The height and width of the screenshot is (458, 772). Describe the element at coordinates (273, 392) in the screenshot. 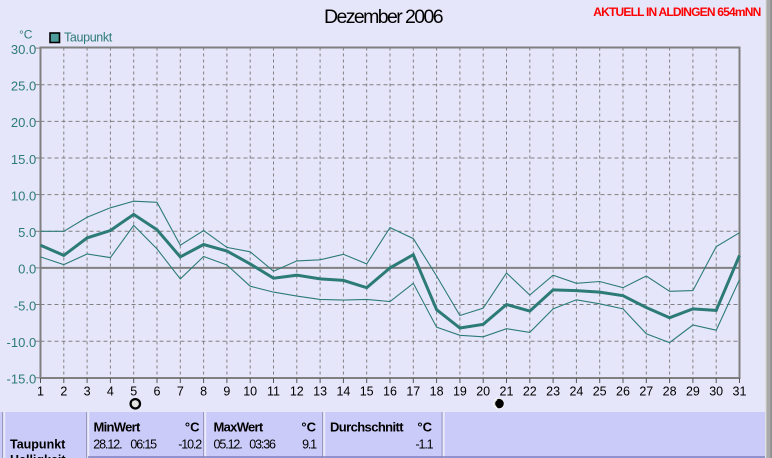

I see `svg-text: 11` at that location.